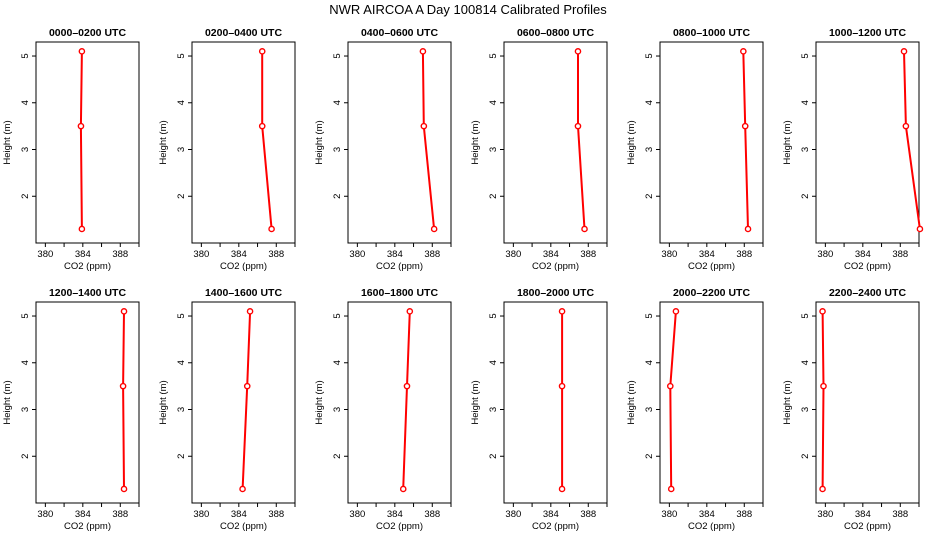 The height and width of the screenshot is (540, 936). What do you see at coordinates (867, 293) in the screenshot?
I see `panel-title: 2200–2400 UTC` at bounding box center [867, 293].